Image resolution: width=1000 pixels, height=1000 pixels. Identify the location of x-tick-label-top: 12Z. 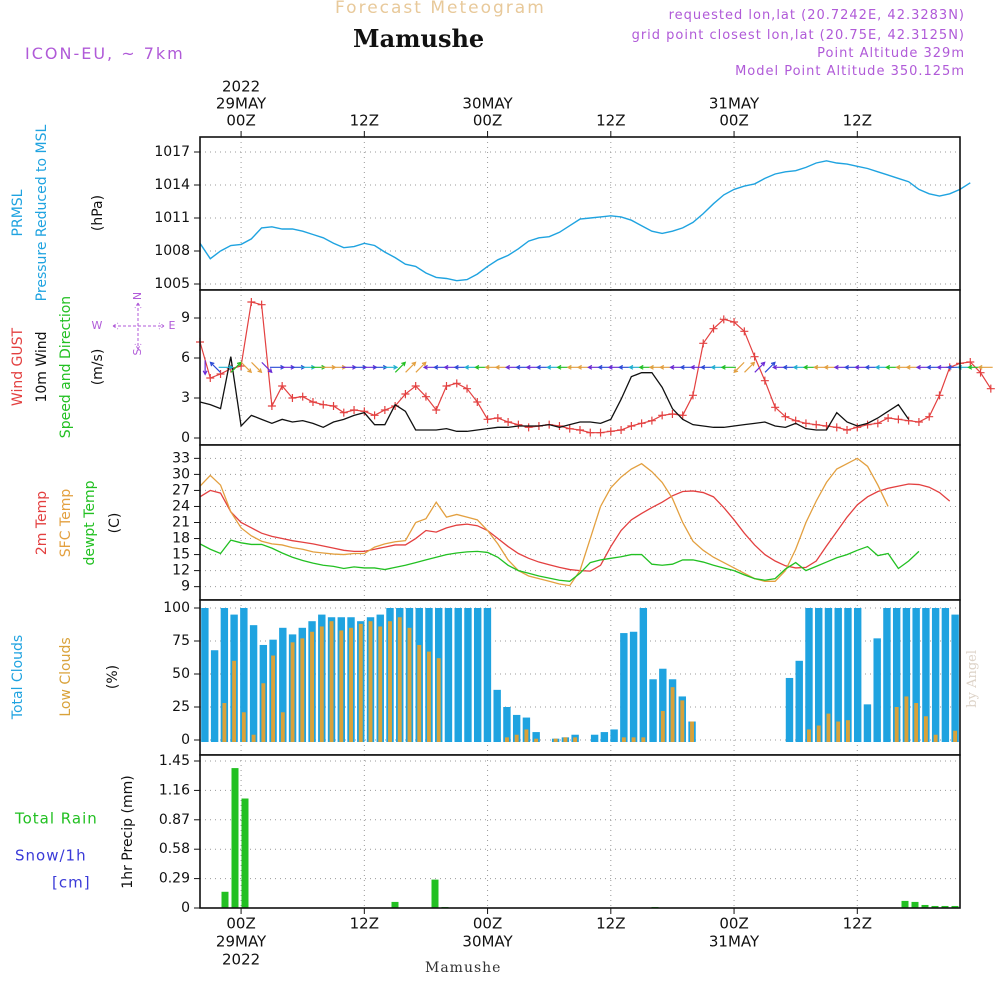
(610, 121).